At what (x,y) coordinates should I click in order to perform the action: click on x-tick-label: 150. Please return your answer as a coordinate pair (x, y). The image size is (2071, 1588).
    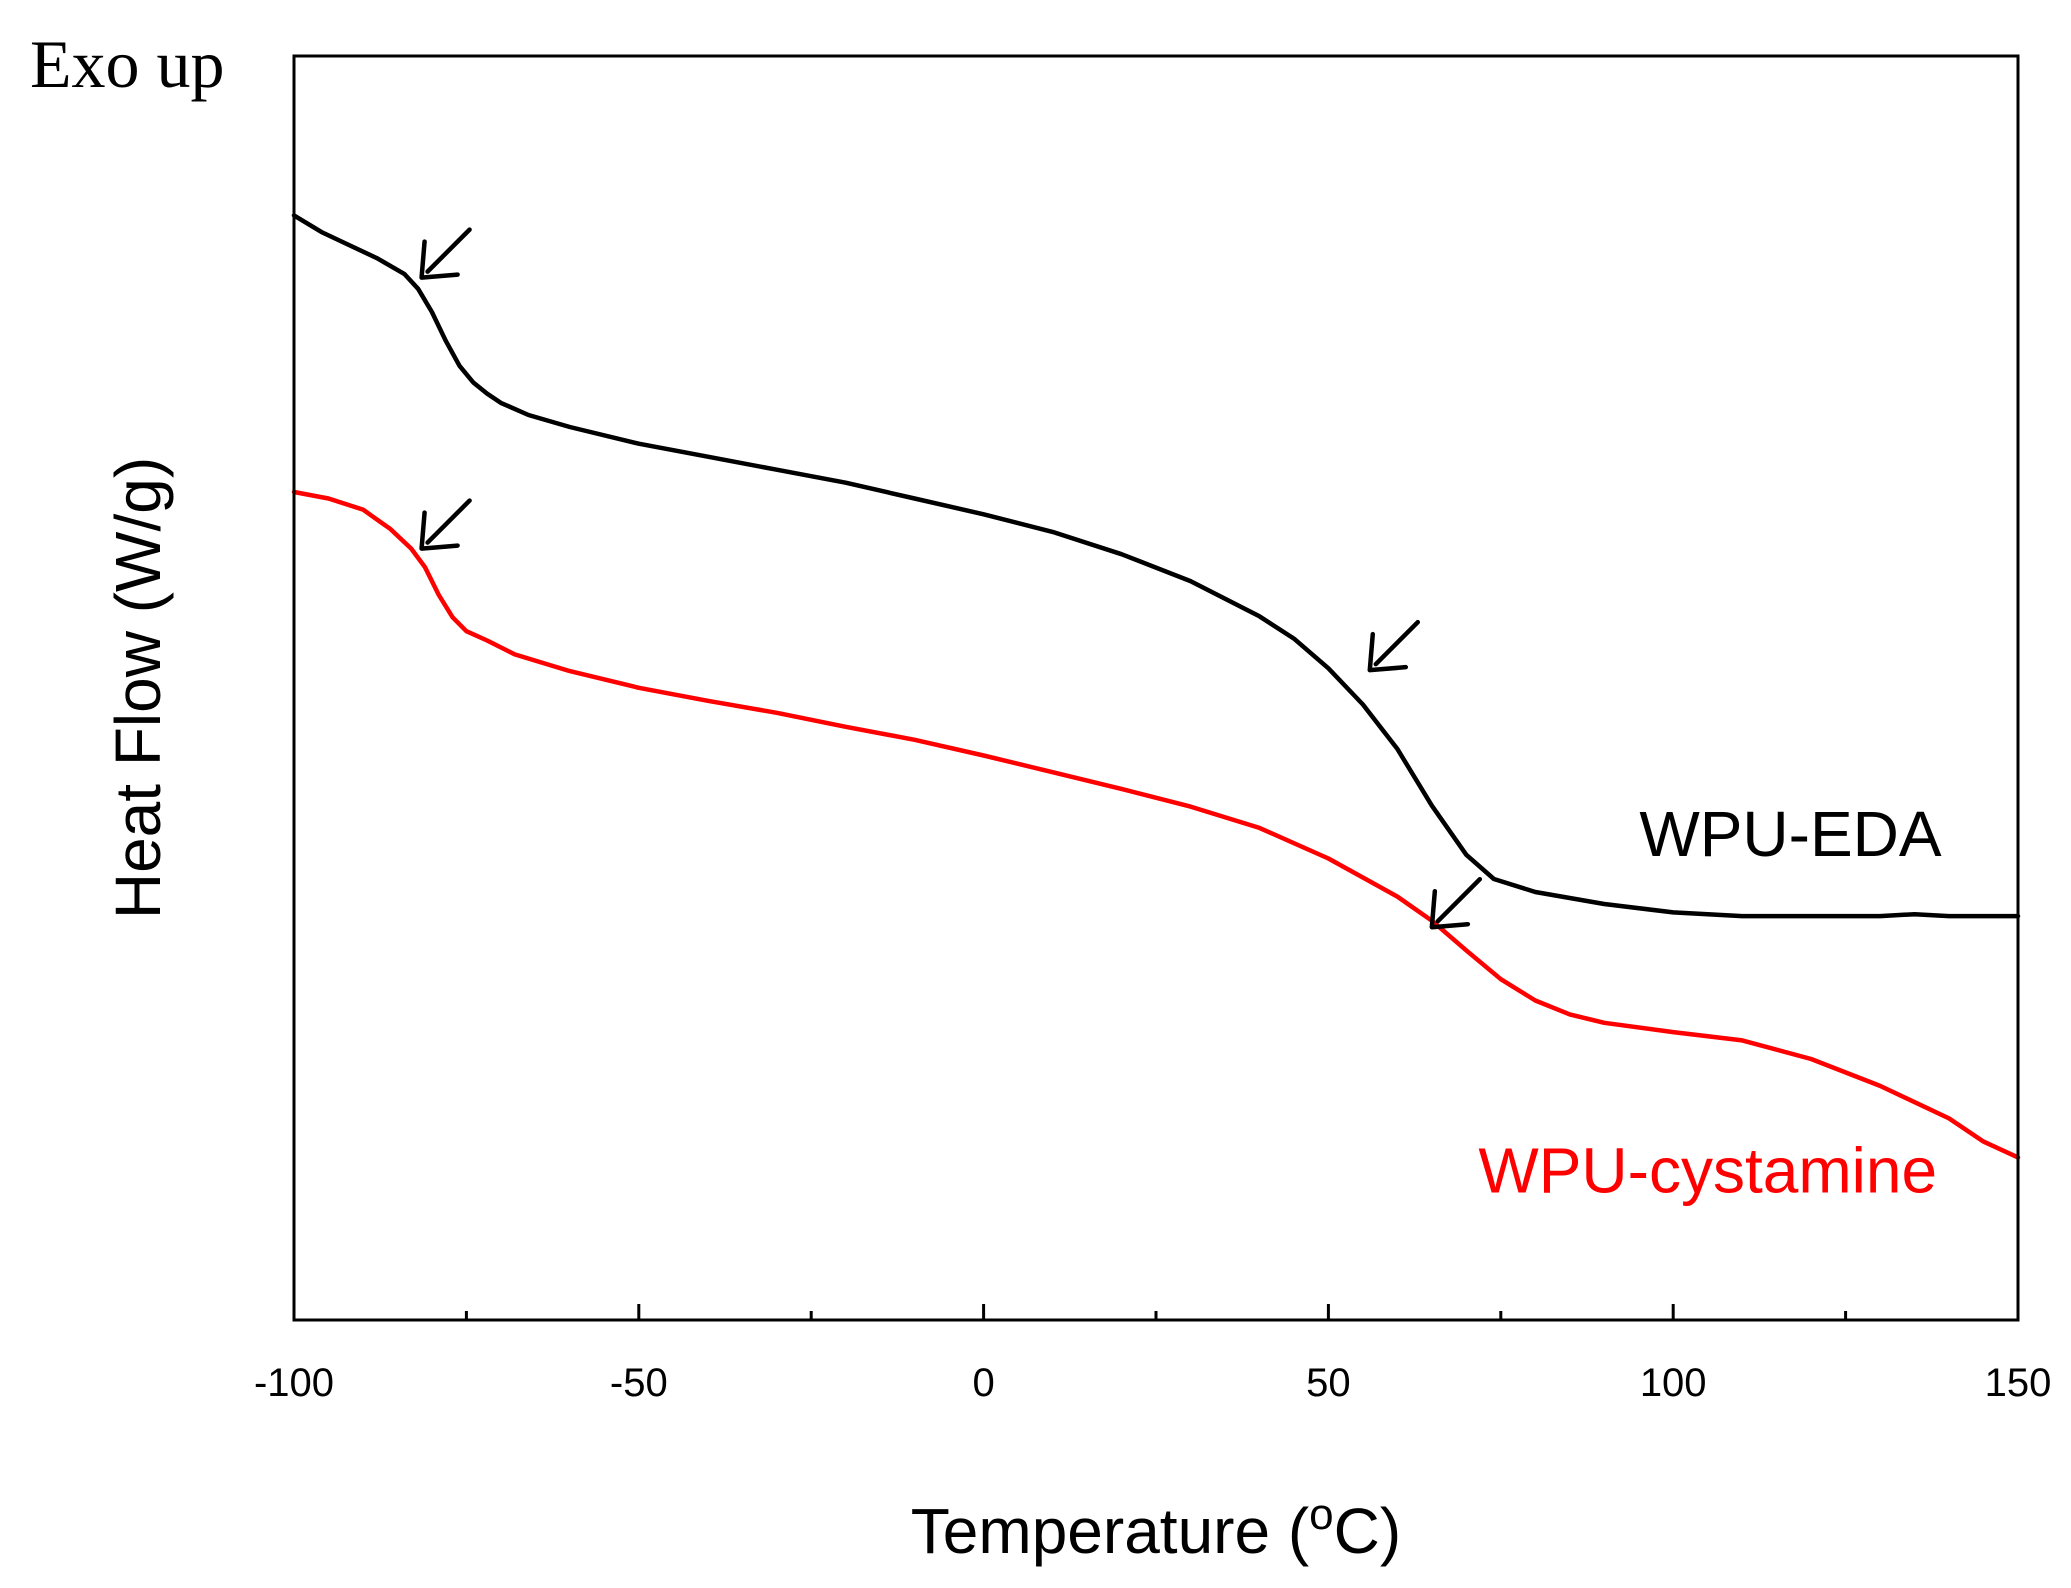
    Looking at the image, I should click on (2018, 1383).